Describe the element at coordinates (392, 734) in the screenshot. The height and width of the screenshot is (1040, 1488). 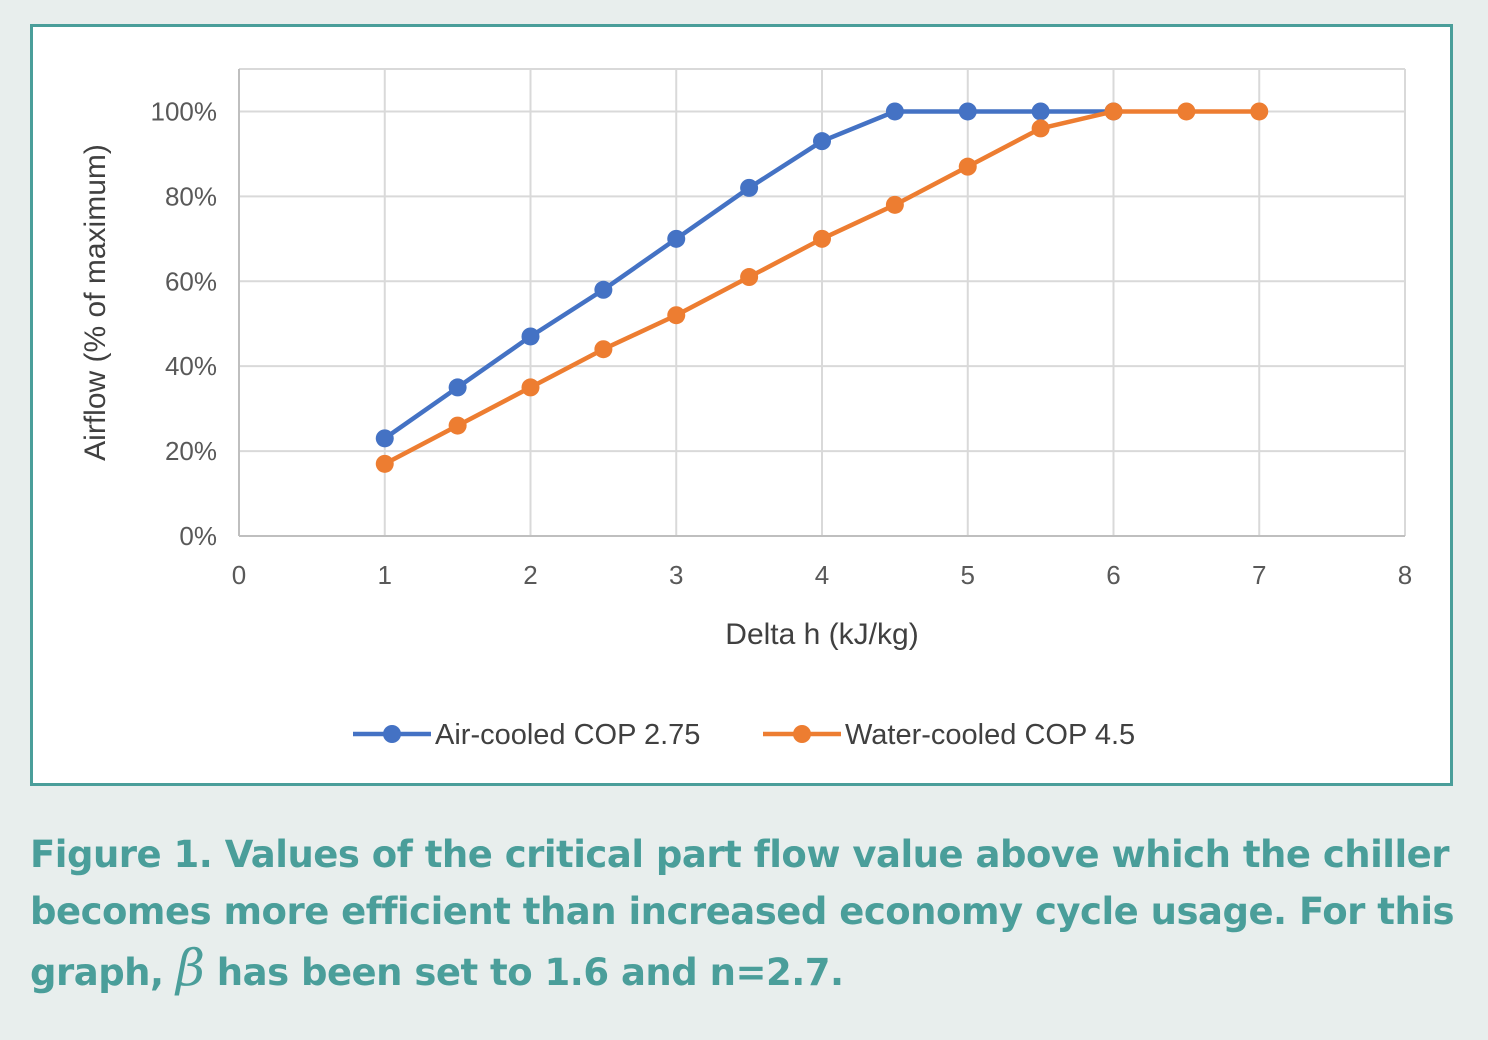
I see `legend-air-cooled-swatch-marker` at that location.